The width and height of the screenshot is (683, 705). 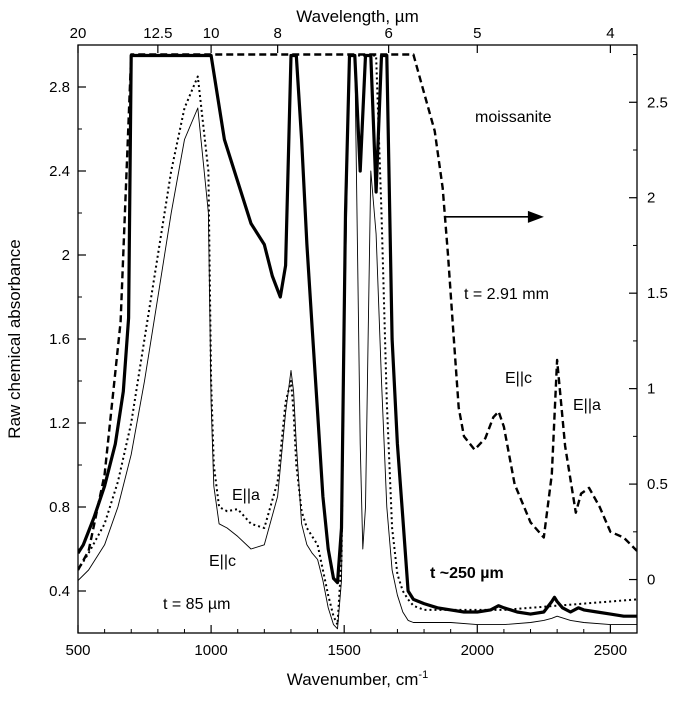 What do you see at coordinates (157, 33) in the screenshot?
I see `top-tick-label: 12.5` at bounding box center [157, 33].